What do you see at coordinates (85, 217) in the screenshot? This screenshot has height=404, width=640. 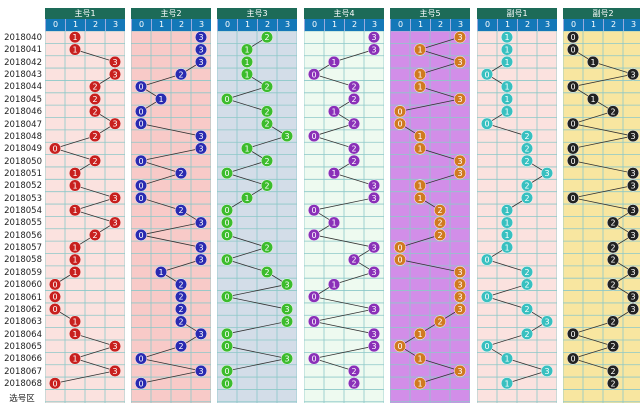 I see `trend-grid: 1 1 3 3 2 2 2 3 2 0 2 1 1 3 1 3 2 1 1 1 0 0 0 1 1 3 1 3 0` at bounding box center [85, 217].